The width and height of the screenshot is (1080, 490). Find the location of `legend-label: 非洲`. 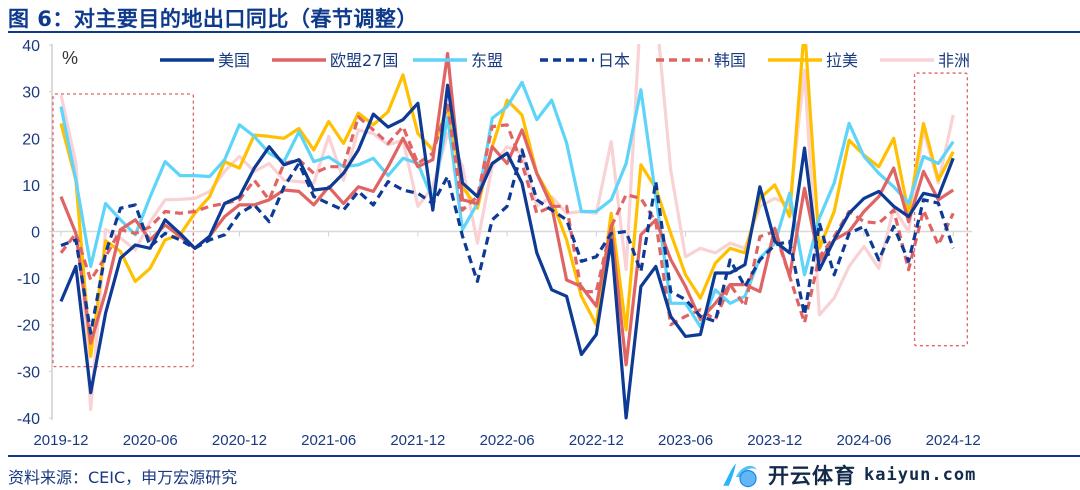

legend-label: 非洲 is located at coordinates (954, 60).